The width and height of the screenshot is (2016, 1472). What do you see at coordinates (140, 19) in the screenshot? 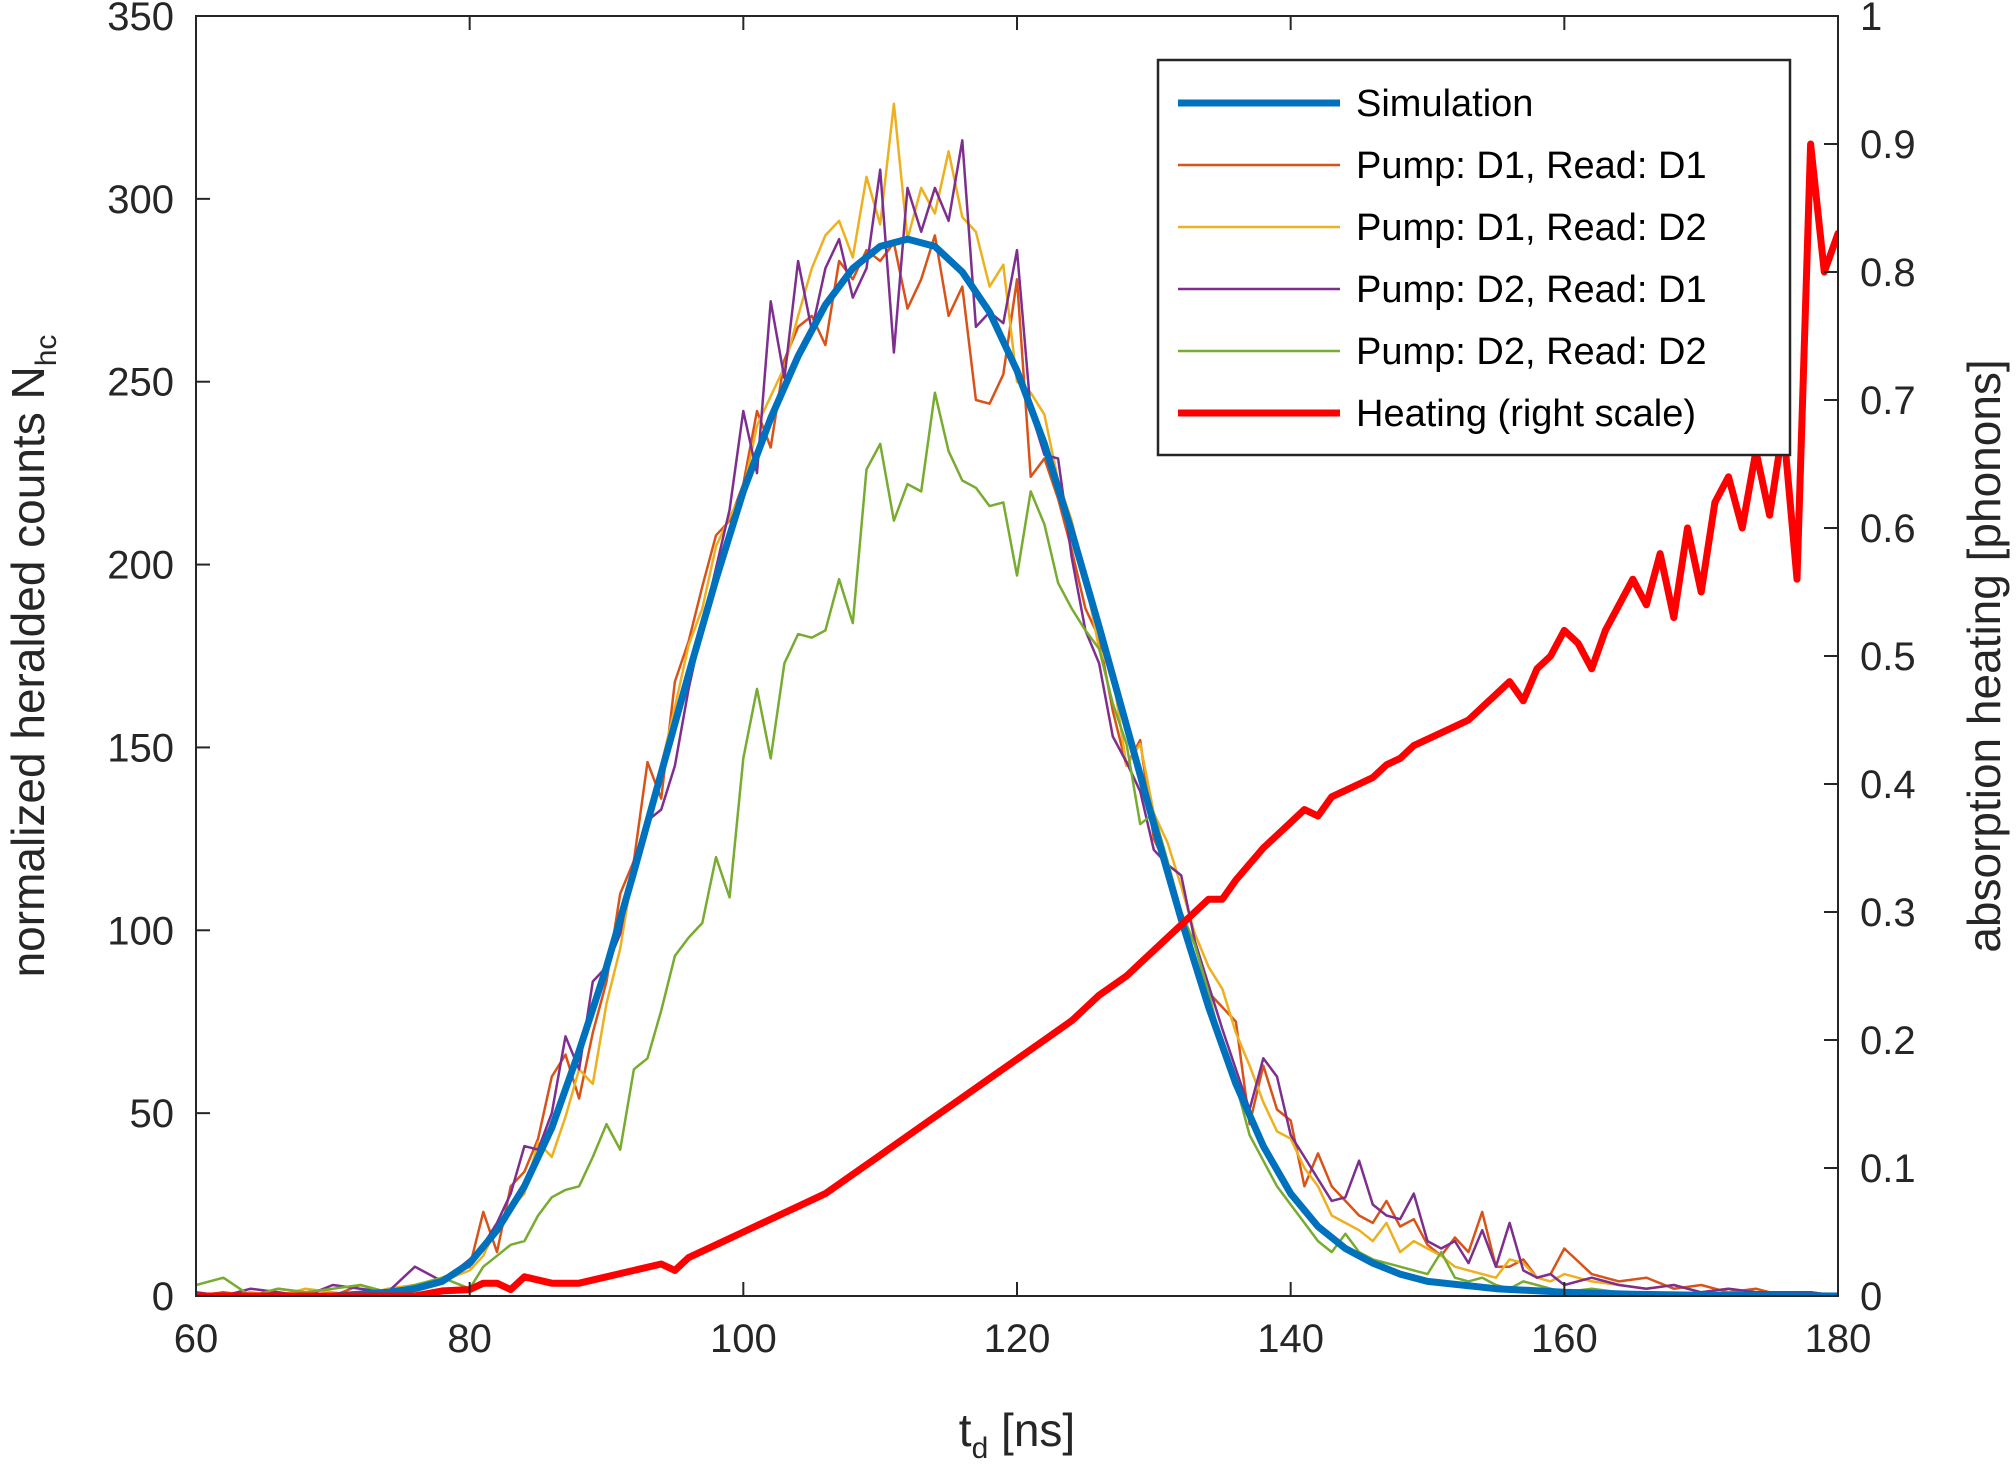
I see `y-left-tick-label: 350` at bounding box center [140, 19].